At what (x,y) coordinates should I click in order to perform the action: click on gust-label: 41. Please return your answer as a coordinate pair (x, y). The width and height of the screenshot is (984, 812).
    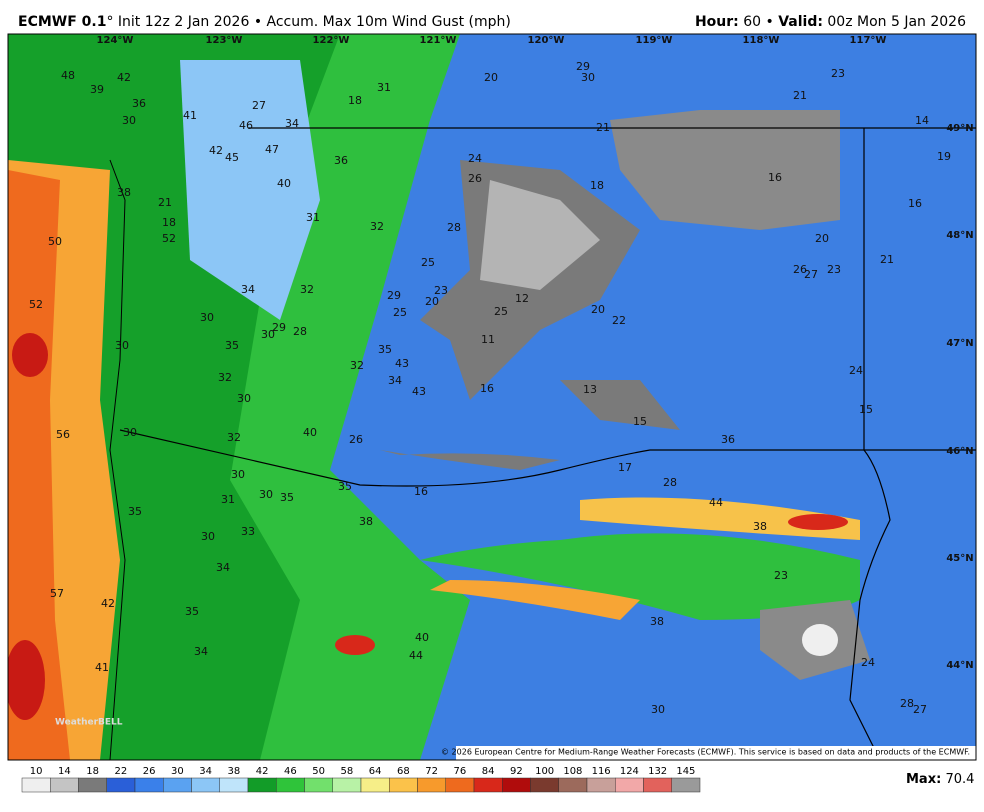
    Looking at the image, I should click on (102, 667).